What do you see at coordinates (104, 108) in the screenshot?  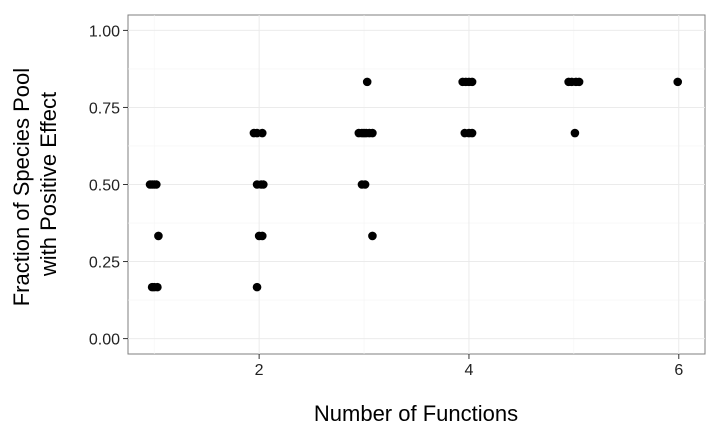 I see `y-tick-label: 0.75` at bounding box center [104, 108].